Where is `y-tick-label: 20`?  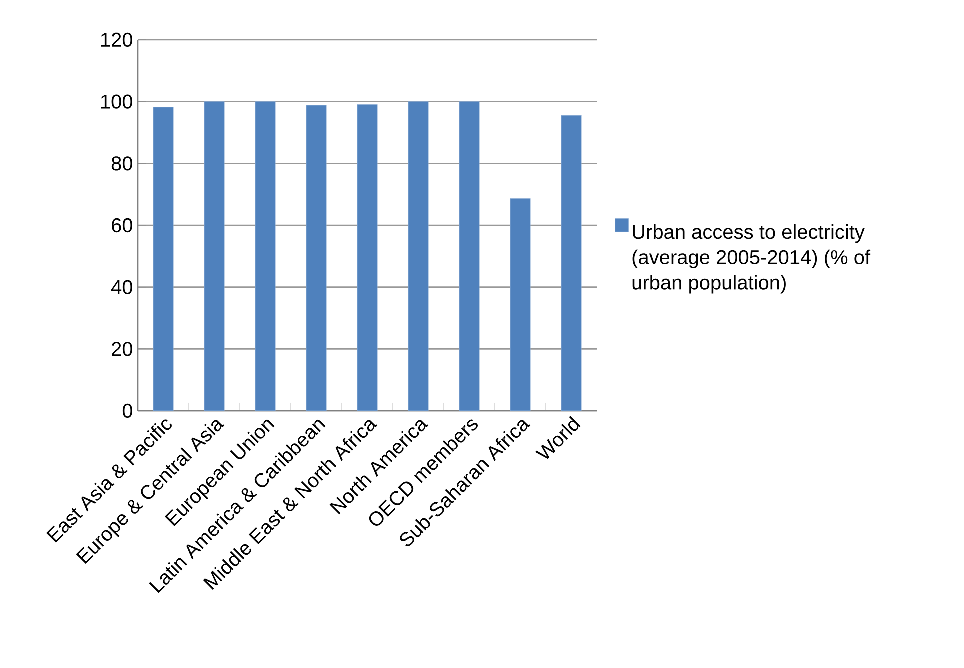 y-tick-label: 20 is located at coordinates (122, 349).